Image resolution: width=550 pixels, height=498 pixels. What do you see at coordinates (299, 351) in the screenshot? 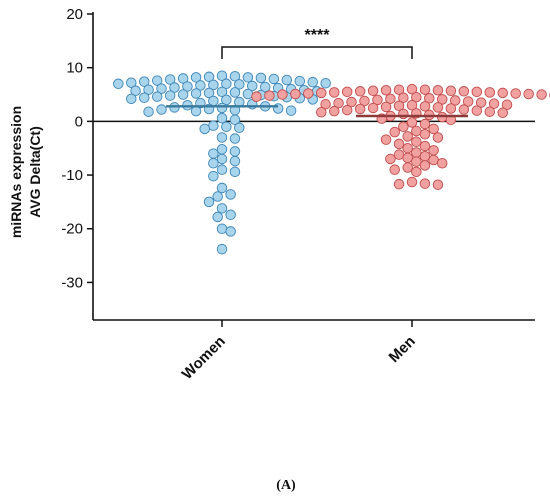
I see `x-axis-ticks: Women Men` at bounding box center [299, 351].